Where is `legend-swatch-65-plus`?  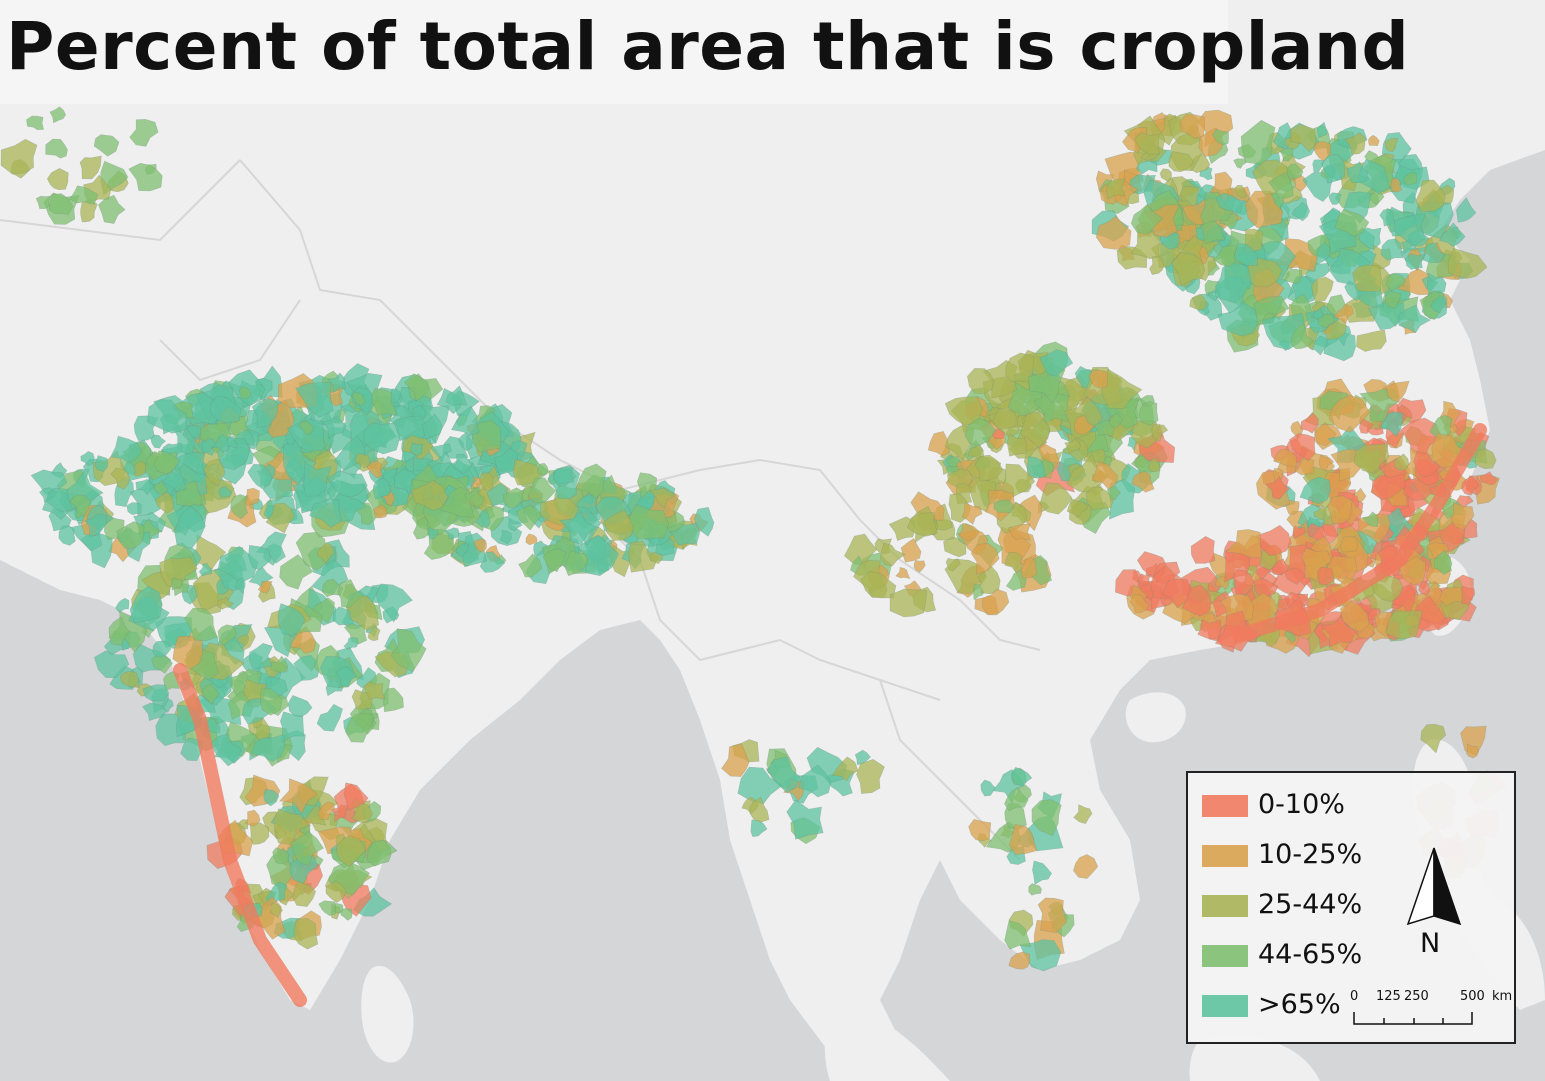 legend-swatch-65-plus is located at coordinates (1225, 1006).